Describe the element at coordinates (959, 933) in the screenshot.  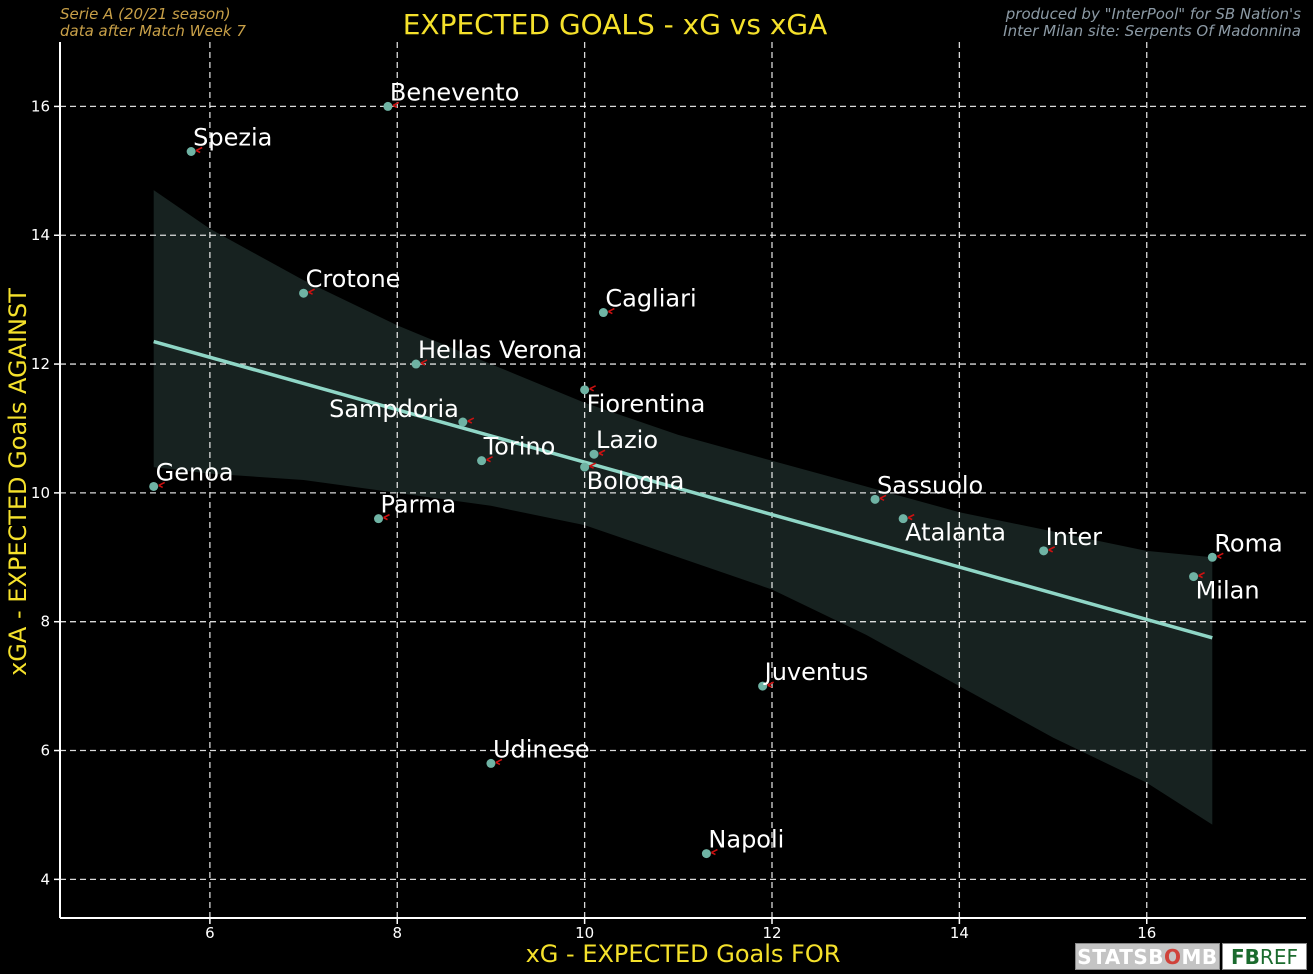
I see `x-tick-label: 14` at that location.